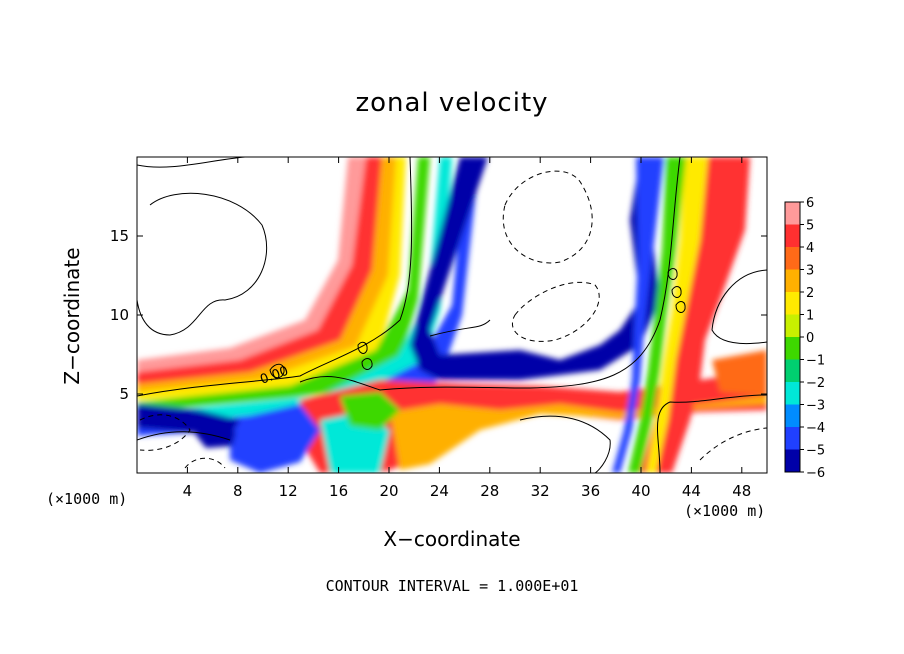 This screenshot has width=904, height=654. Describe the element at coordinates (489, 491) in the screenshot. I see `x-tick-label: 28` at that location.